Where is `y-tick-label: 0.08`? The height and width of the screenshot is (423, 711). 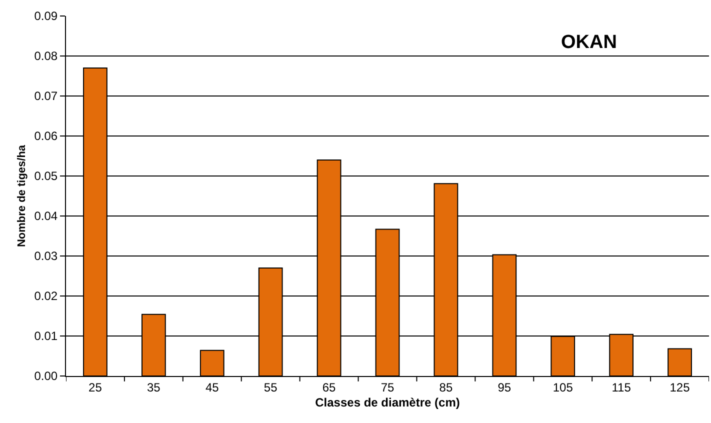
y-tick-label: 0.08 is located at coordinates (46, 56).